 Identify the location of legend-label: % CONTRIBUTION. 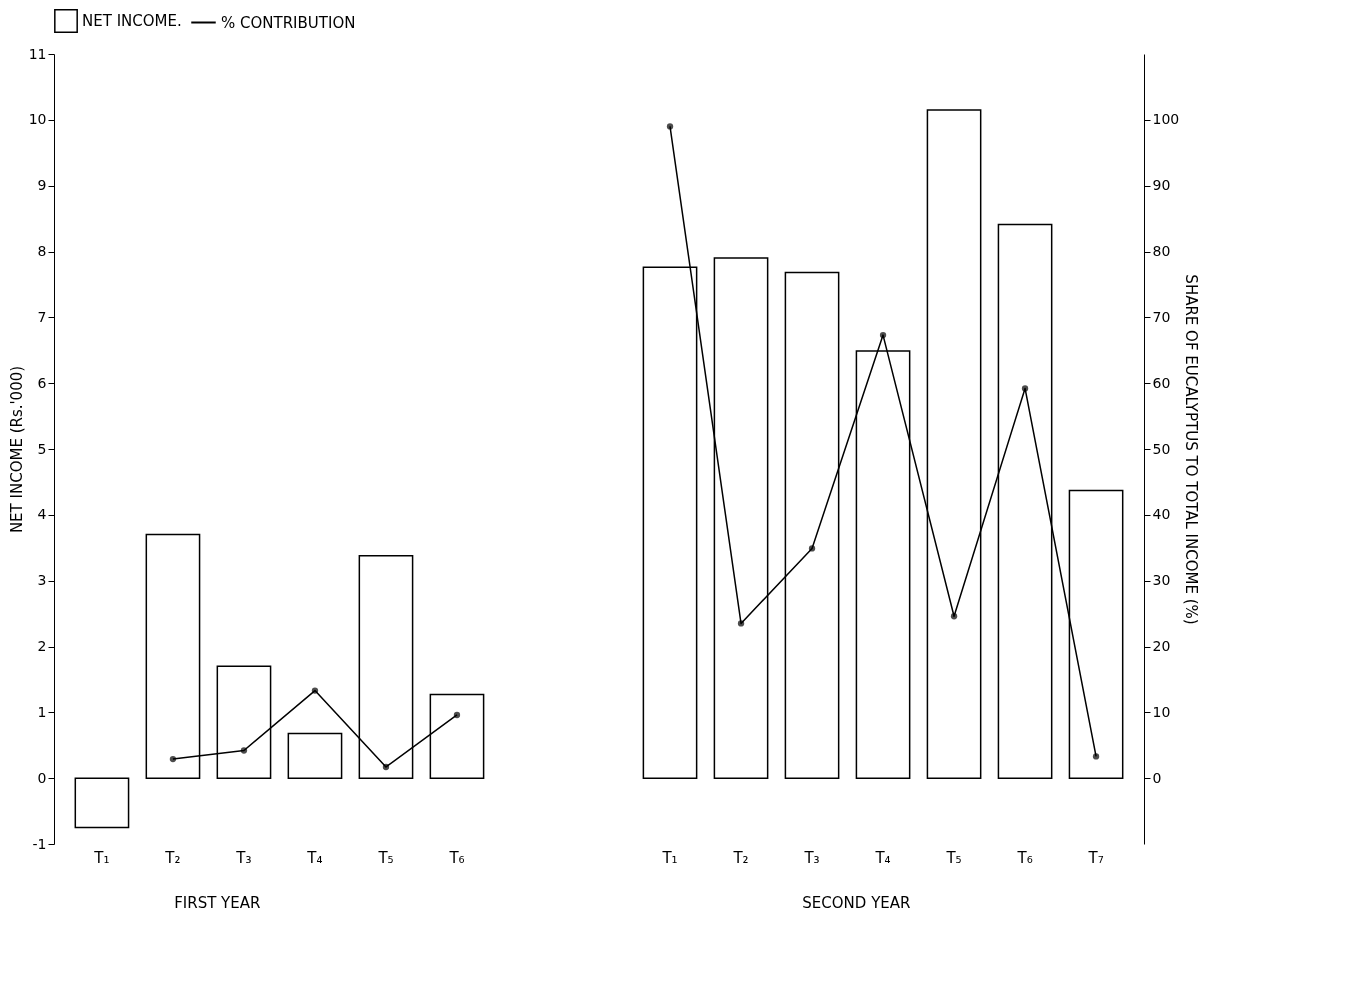
(288, 22).